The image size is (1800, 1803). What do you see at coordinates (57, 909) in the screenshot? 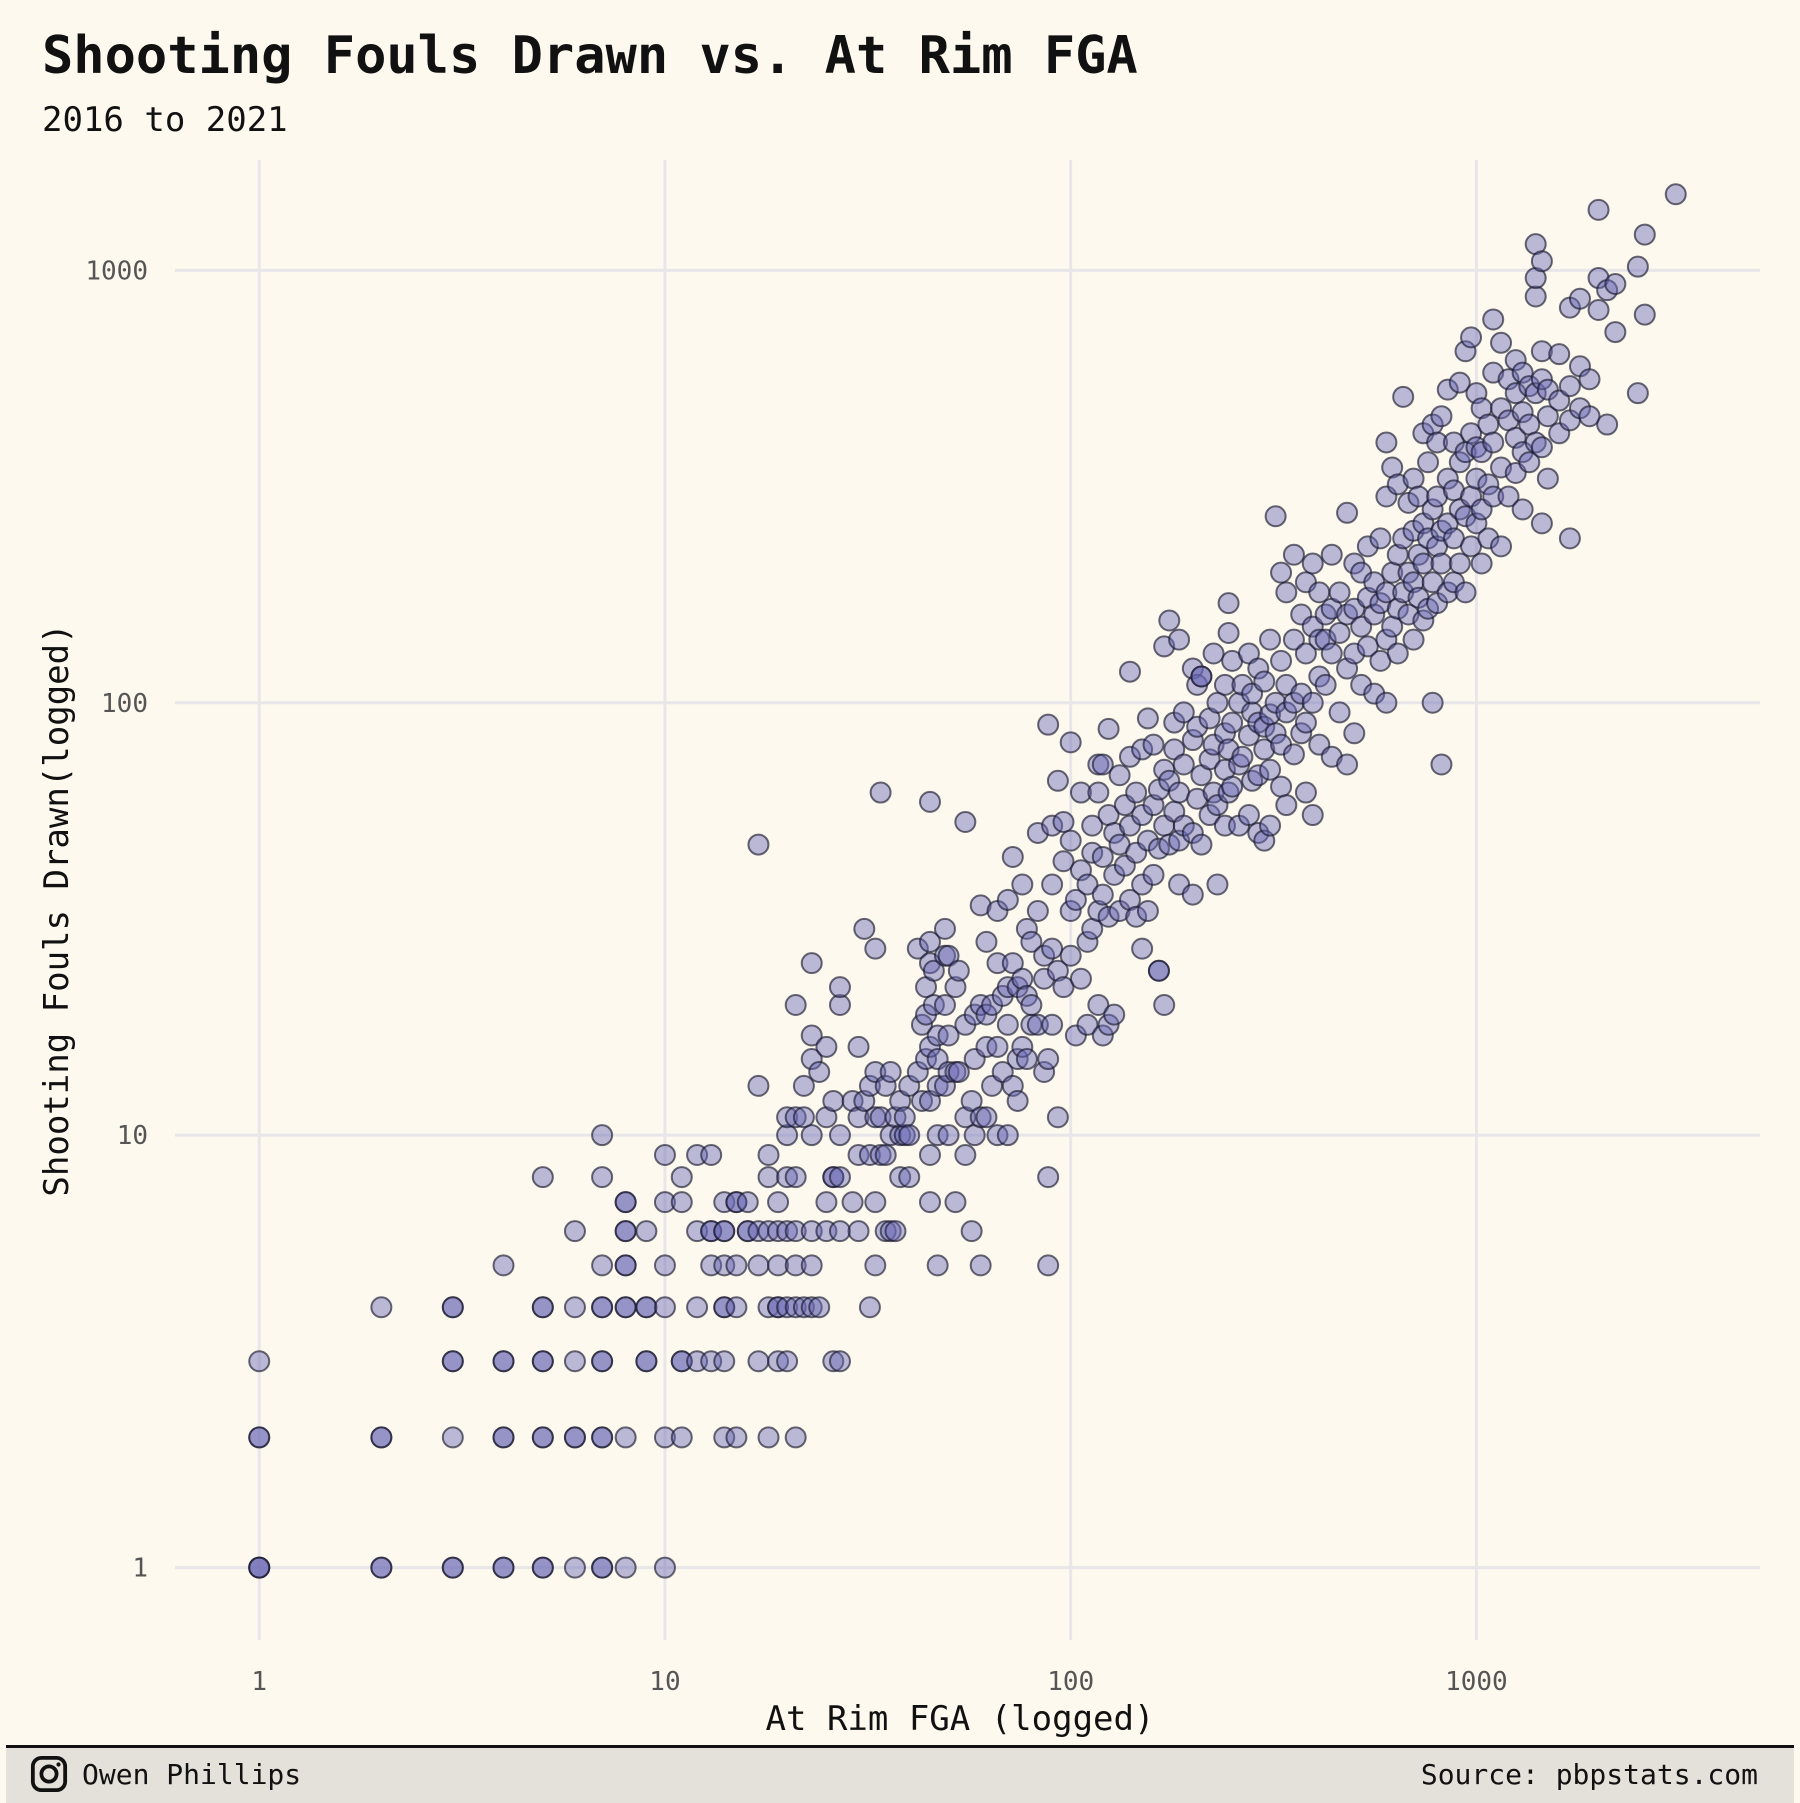
I see `y-axis-label: Shooting Fouls Drawn(logged)` at bounding box center [57, 909].